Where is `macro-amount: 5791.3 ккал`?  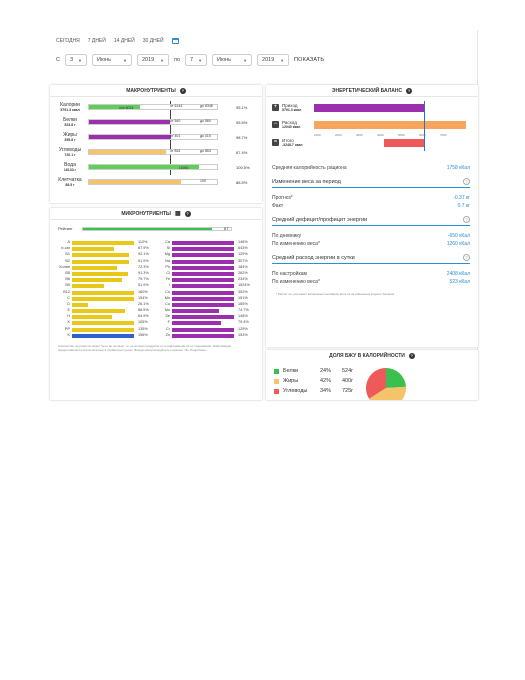
macro-amount: 5791.3 ккал is located at coordinates (70, 110).